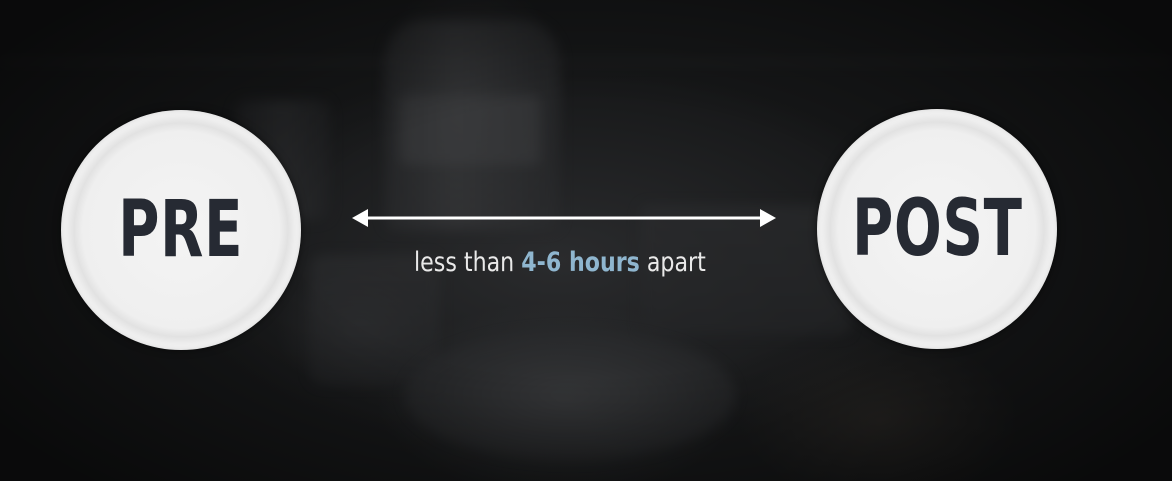 The height and width of the screenshot is (481, 1172). What do you see at coordinates (672, 262) in the screenshot?
I see `caption-suffix: apart` at bounding box center [672, 262].